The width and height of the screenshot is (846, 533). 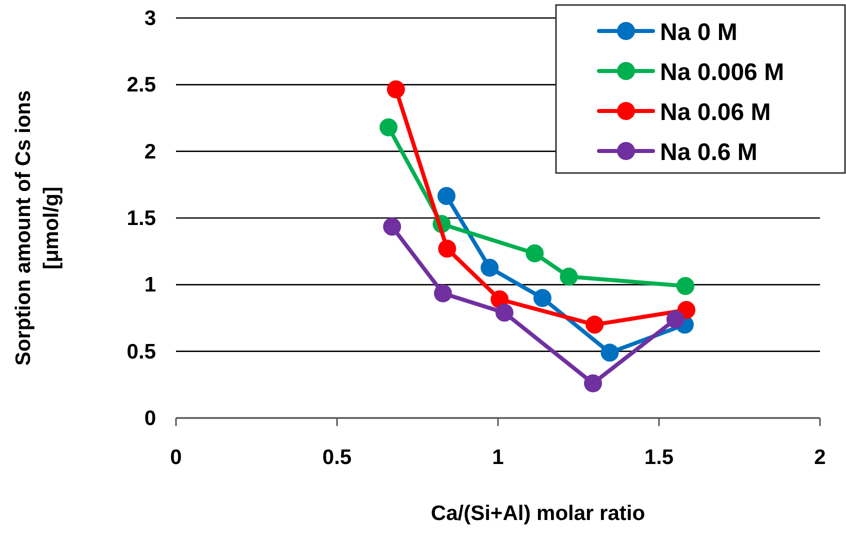 I want to click on x-tick-label: 0.5, so click(x=337, y=457).